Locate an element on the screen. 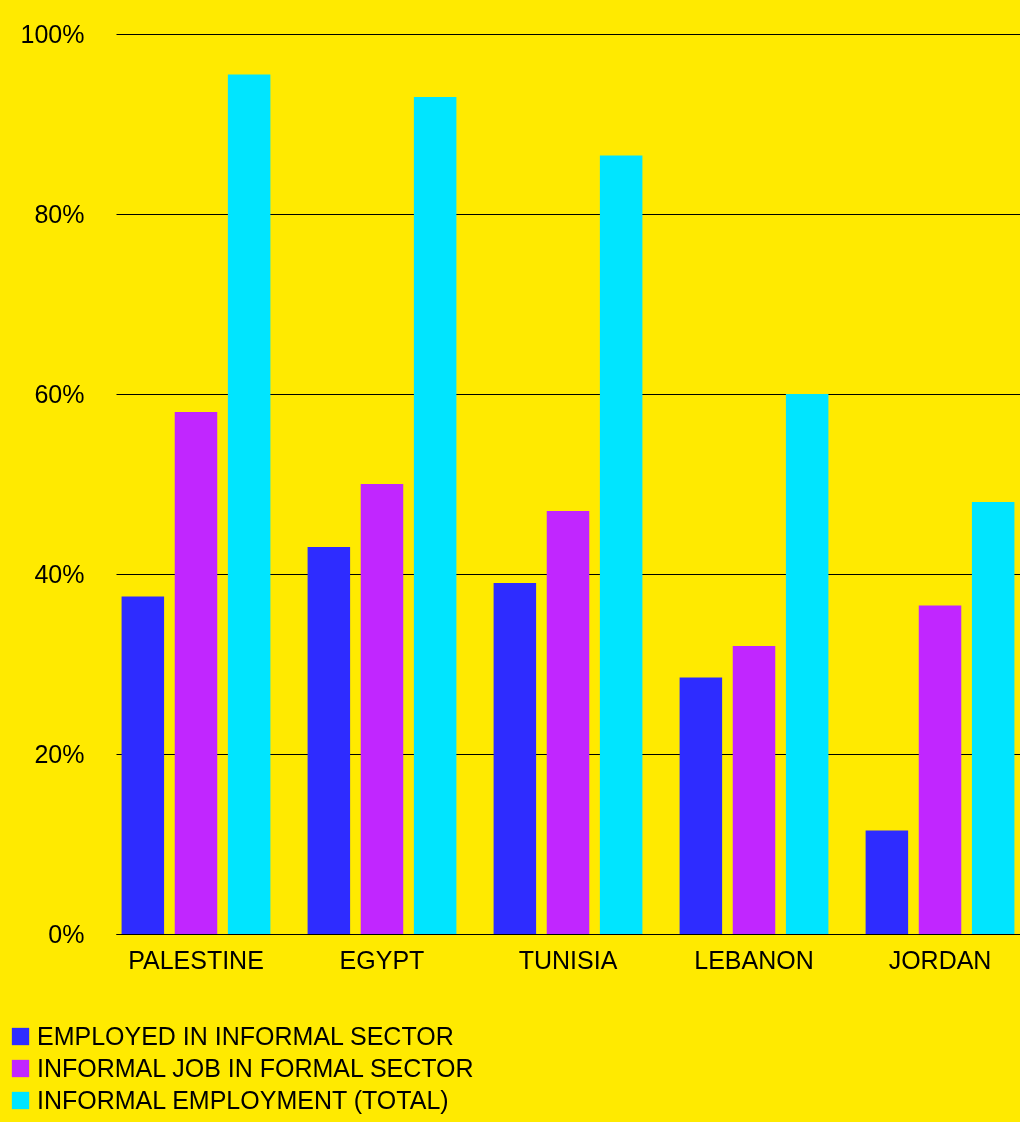  x-tick-label: TUNISIA is located at coordinates (568, 959).